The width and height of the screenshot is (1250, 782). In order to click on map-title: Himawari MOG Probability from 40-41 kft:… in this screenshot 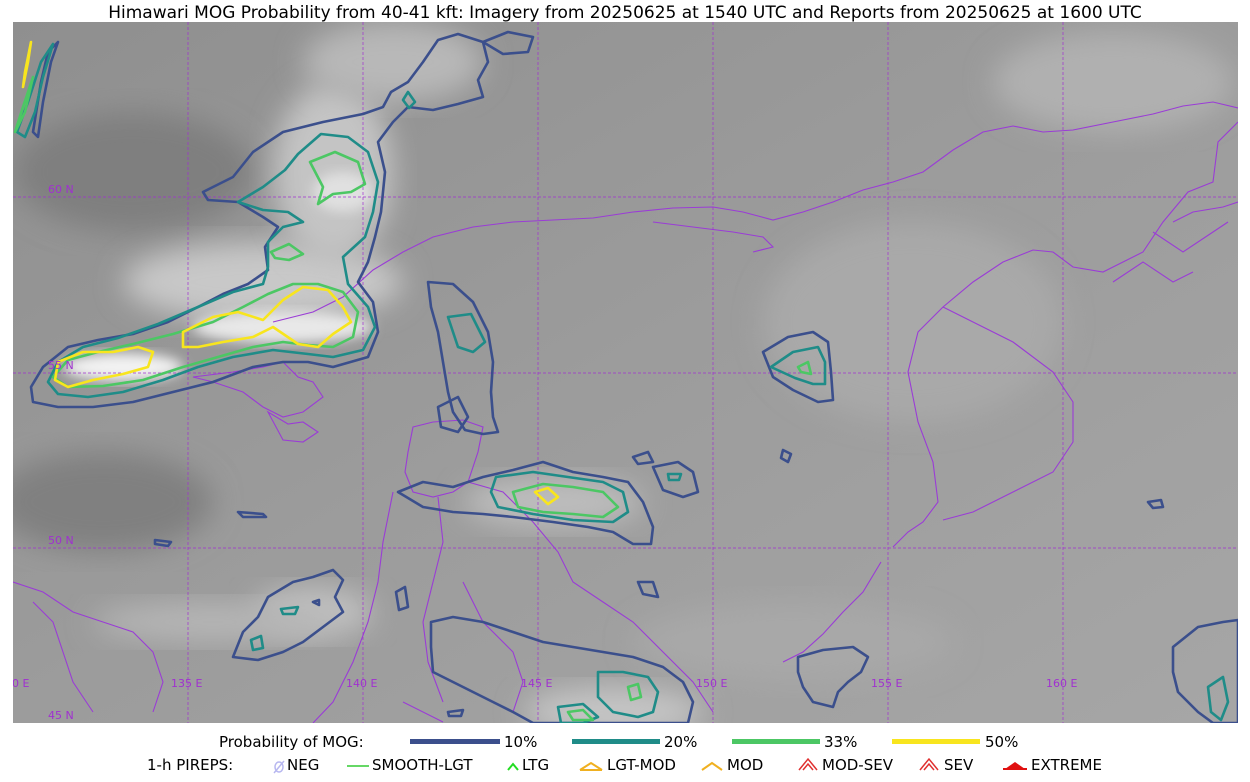, I will do `click(625, 13)`.